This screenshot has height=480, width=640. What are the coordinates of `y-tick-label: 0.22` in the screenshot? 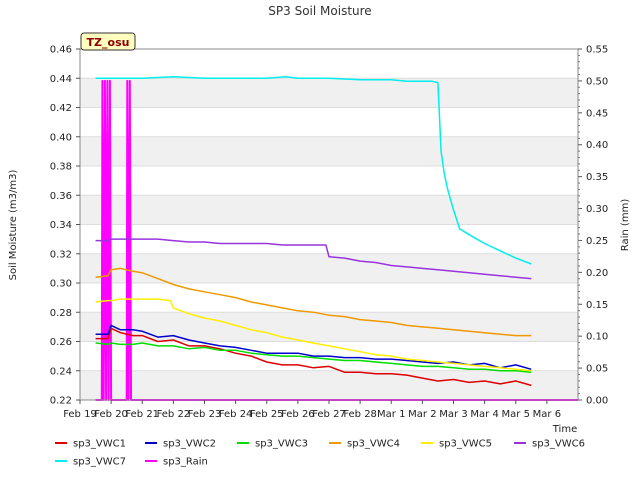 It's located at (61, 401).